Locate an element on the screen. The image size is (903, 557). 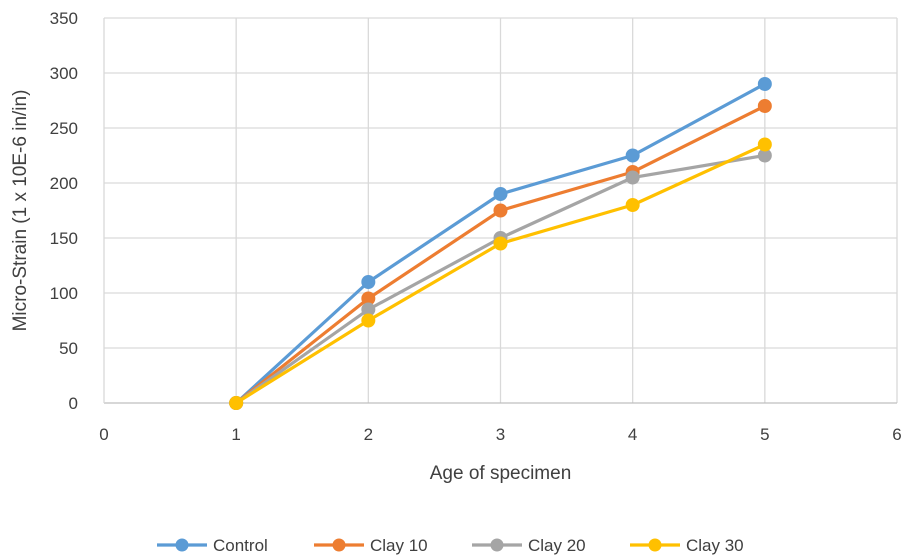
legend-label: Clay 20 is located at coordinates (557, 545).